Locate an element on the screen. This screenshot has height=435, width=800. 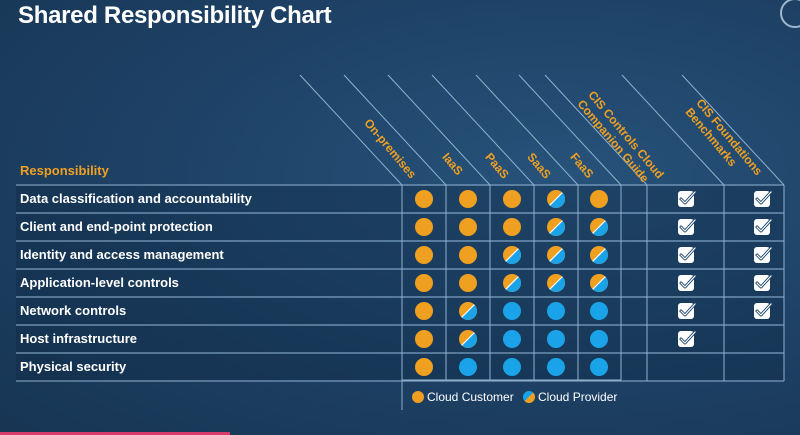
row-label: Physical security is located at coordinates (73, 366).